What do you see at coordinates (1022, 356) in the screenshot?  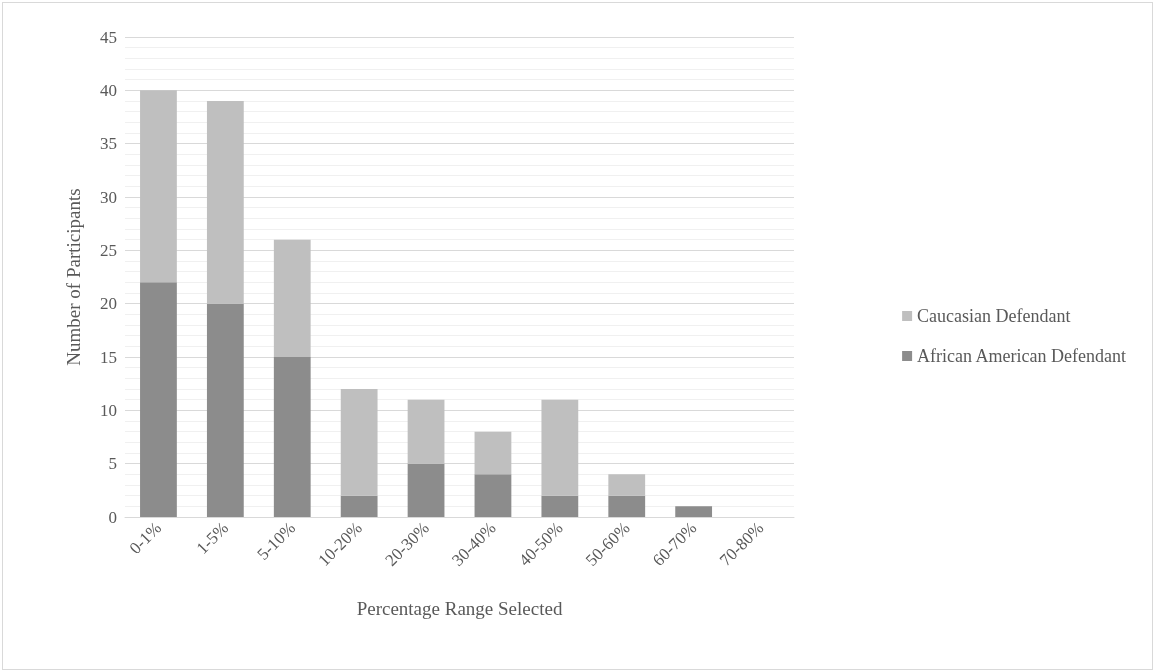 I see `legend-label: African American Defendant` at bounding box center [1022, 356].